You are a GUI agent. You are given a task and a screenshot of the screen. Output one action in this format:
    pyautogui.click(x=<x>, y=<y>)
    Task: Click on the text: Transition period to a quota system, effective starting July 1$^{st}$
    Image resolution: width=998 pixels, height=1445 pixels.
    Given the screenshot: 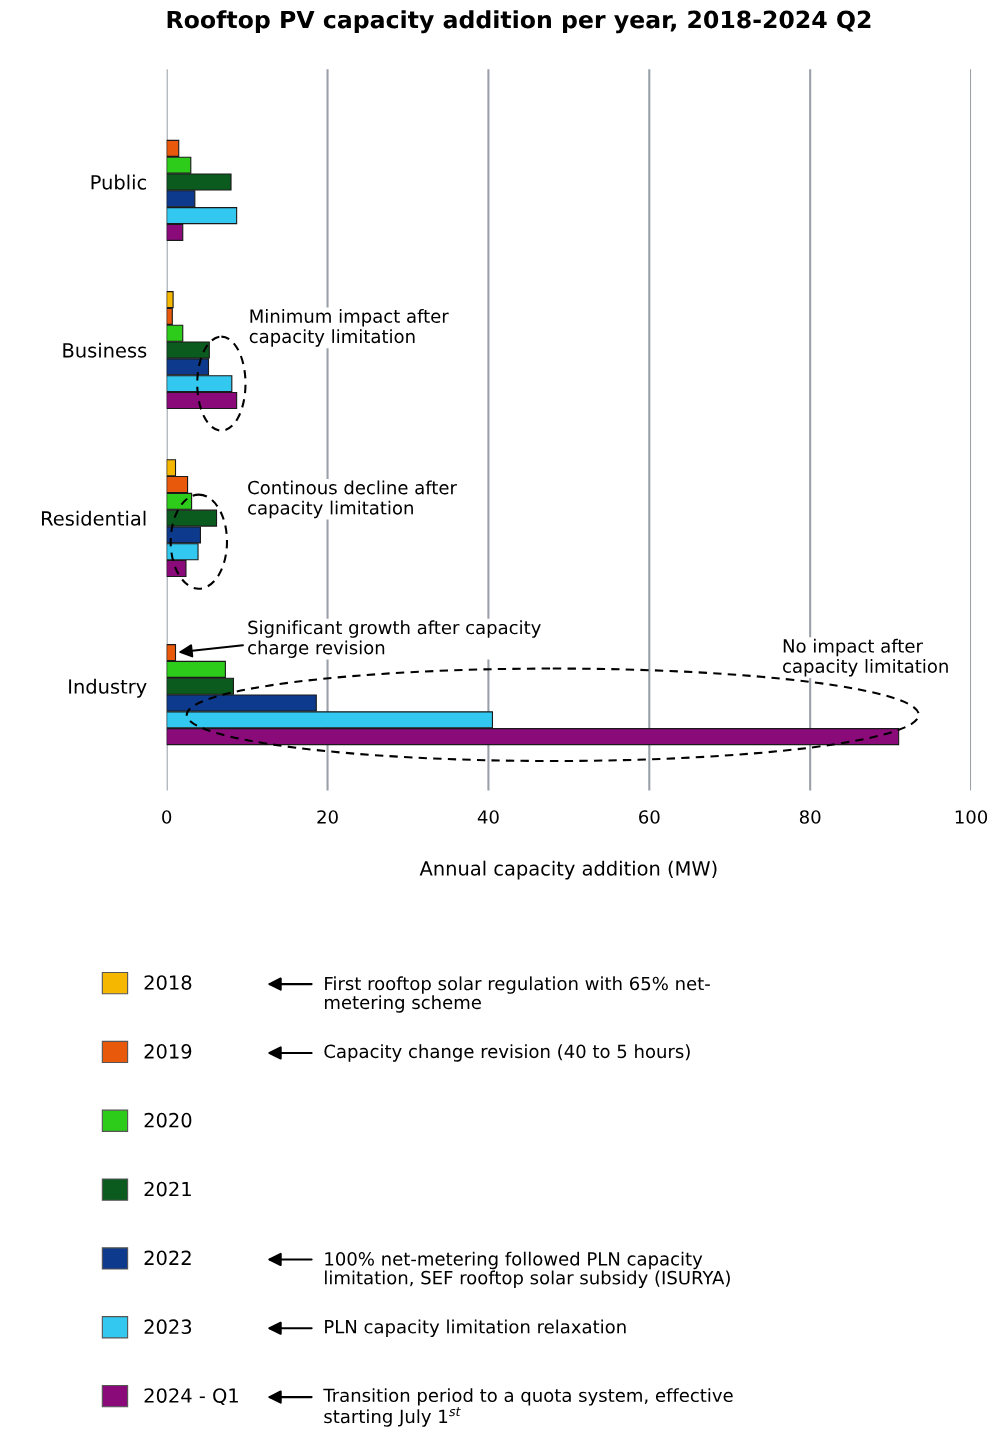 What is the action you would take?
    pyautogui.click(x=528, y=1407)
    